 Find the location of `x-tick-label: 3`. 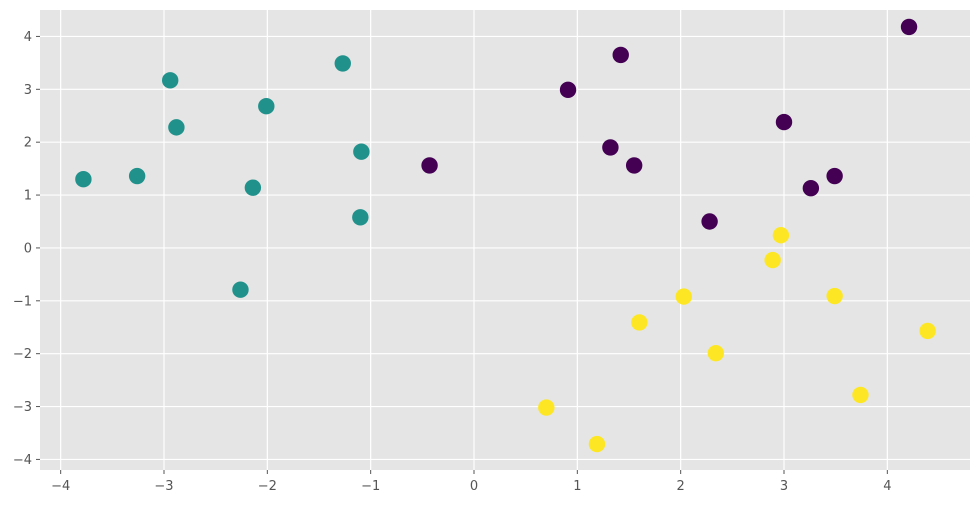

x-tick-label: 3 is located at coordinates (784, 486).